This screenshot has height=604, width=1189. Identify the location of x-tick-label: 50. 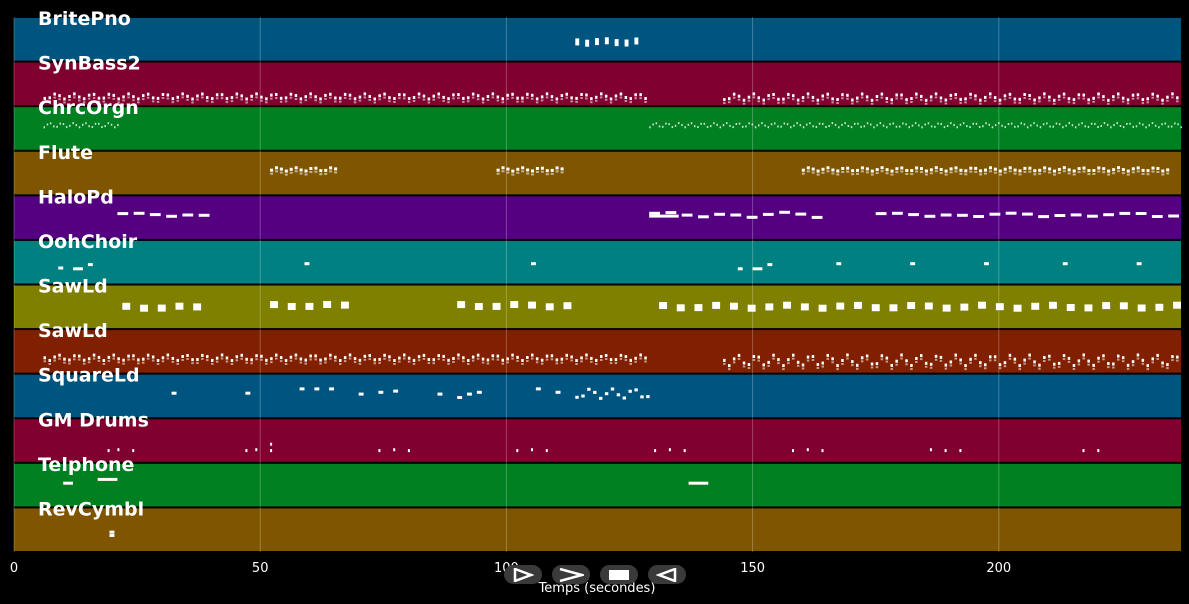
(260, 568).